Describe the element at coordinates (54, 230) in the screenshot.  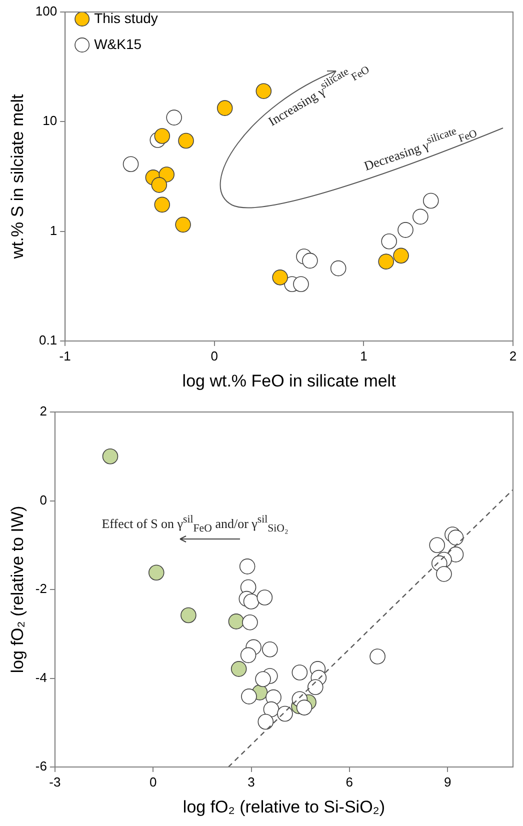
I see `y-tick-label: 1` at that location.